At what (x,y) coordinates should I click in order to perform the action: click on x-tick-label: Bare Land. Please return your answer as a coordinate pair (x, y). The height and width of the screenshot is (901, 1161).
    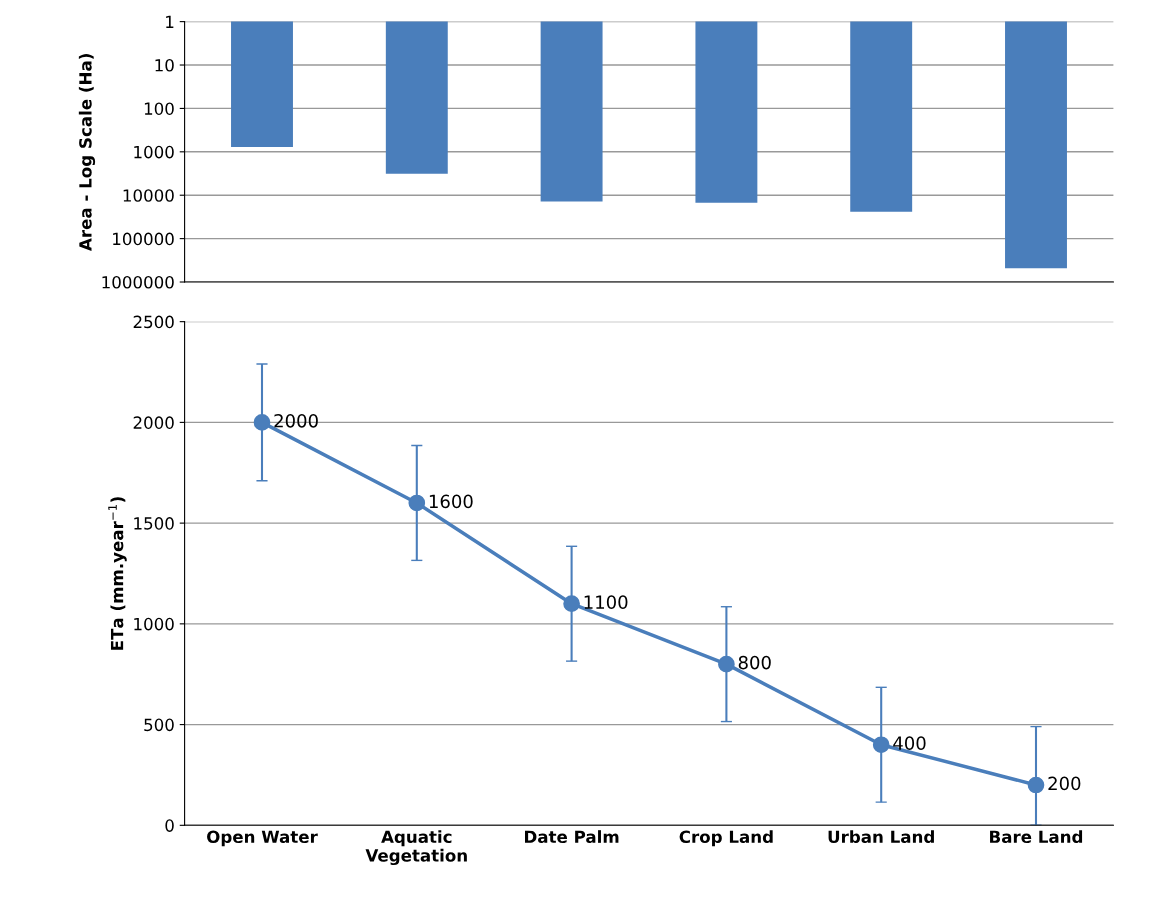
    Looking at the image, I should click on (1036, 837).